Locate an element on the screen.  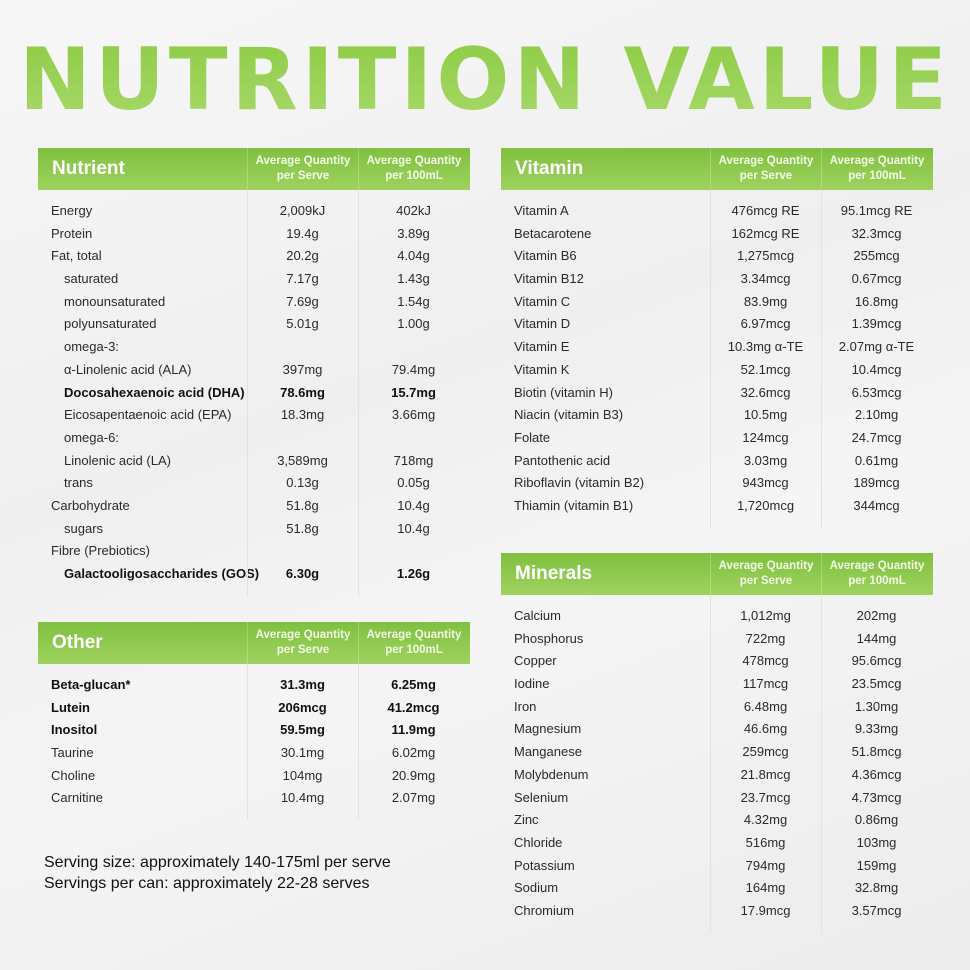
nutrient-name: Magnesium is located at coordinates (548, 729).